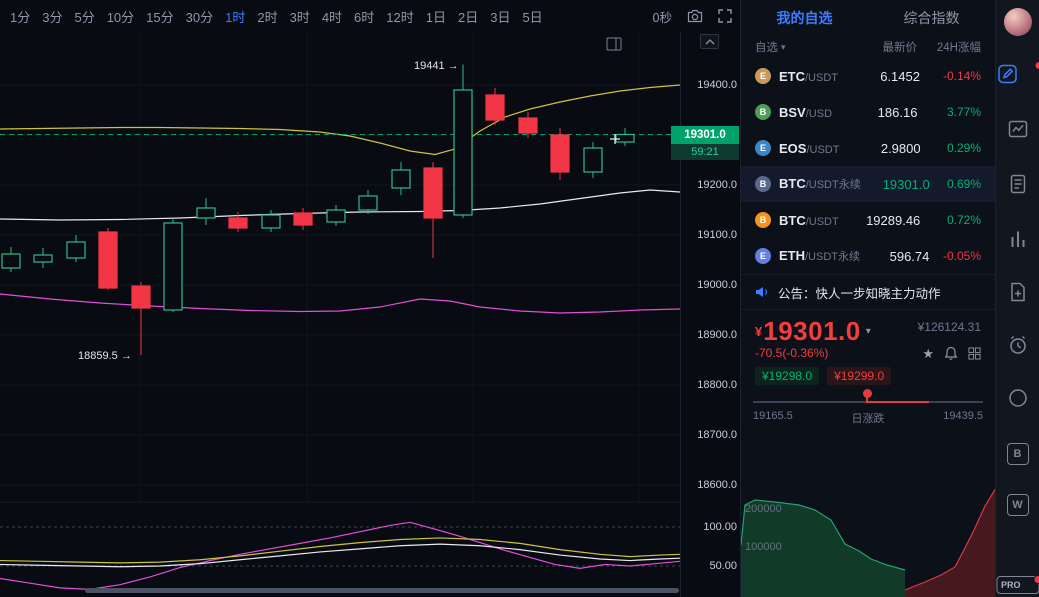  Describe the element at coordinates (868, 112) in the screenshot. I see `watchlist-row-BSV/USD: B BSV/USD 186.16 3.77%` at that location.